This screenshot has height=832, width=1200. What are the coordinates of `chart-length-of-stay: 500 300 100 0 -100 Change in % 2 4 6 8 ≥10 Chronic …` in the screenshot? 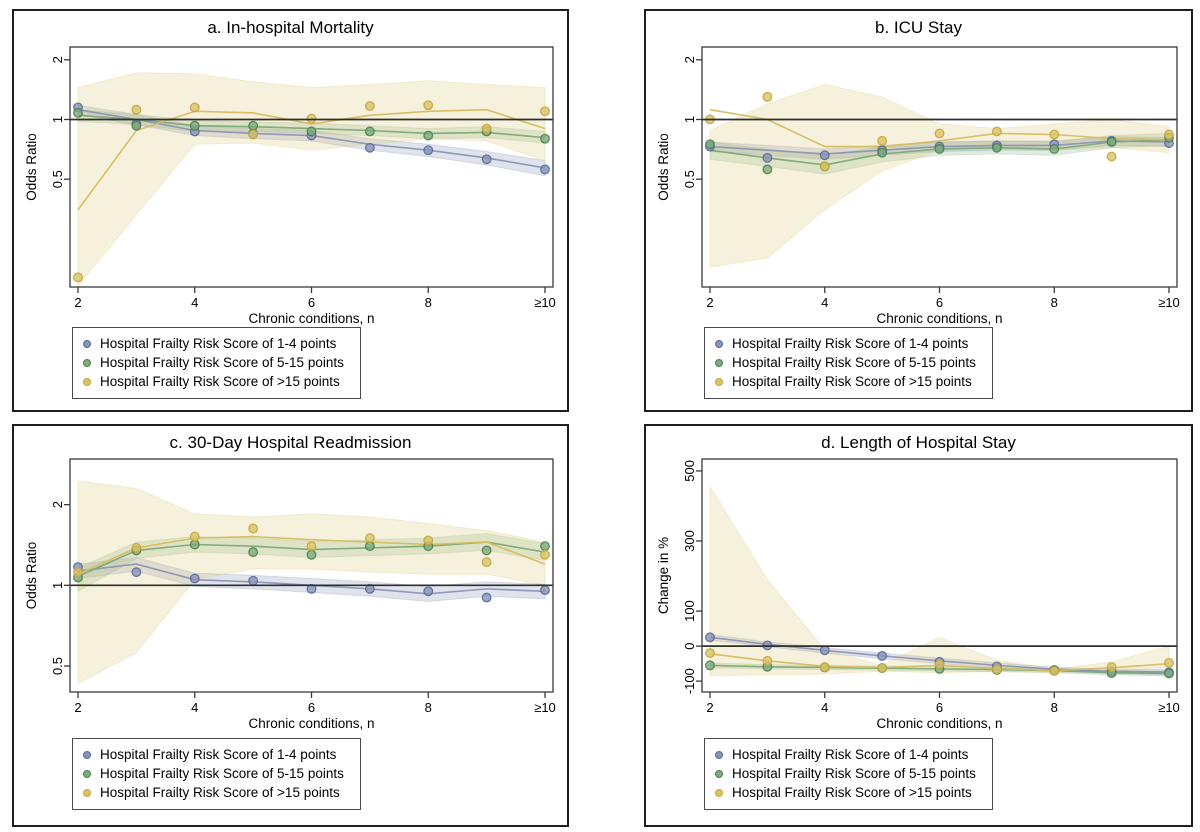 It's located at (918, 594).